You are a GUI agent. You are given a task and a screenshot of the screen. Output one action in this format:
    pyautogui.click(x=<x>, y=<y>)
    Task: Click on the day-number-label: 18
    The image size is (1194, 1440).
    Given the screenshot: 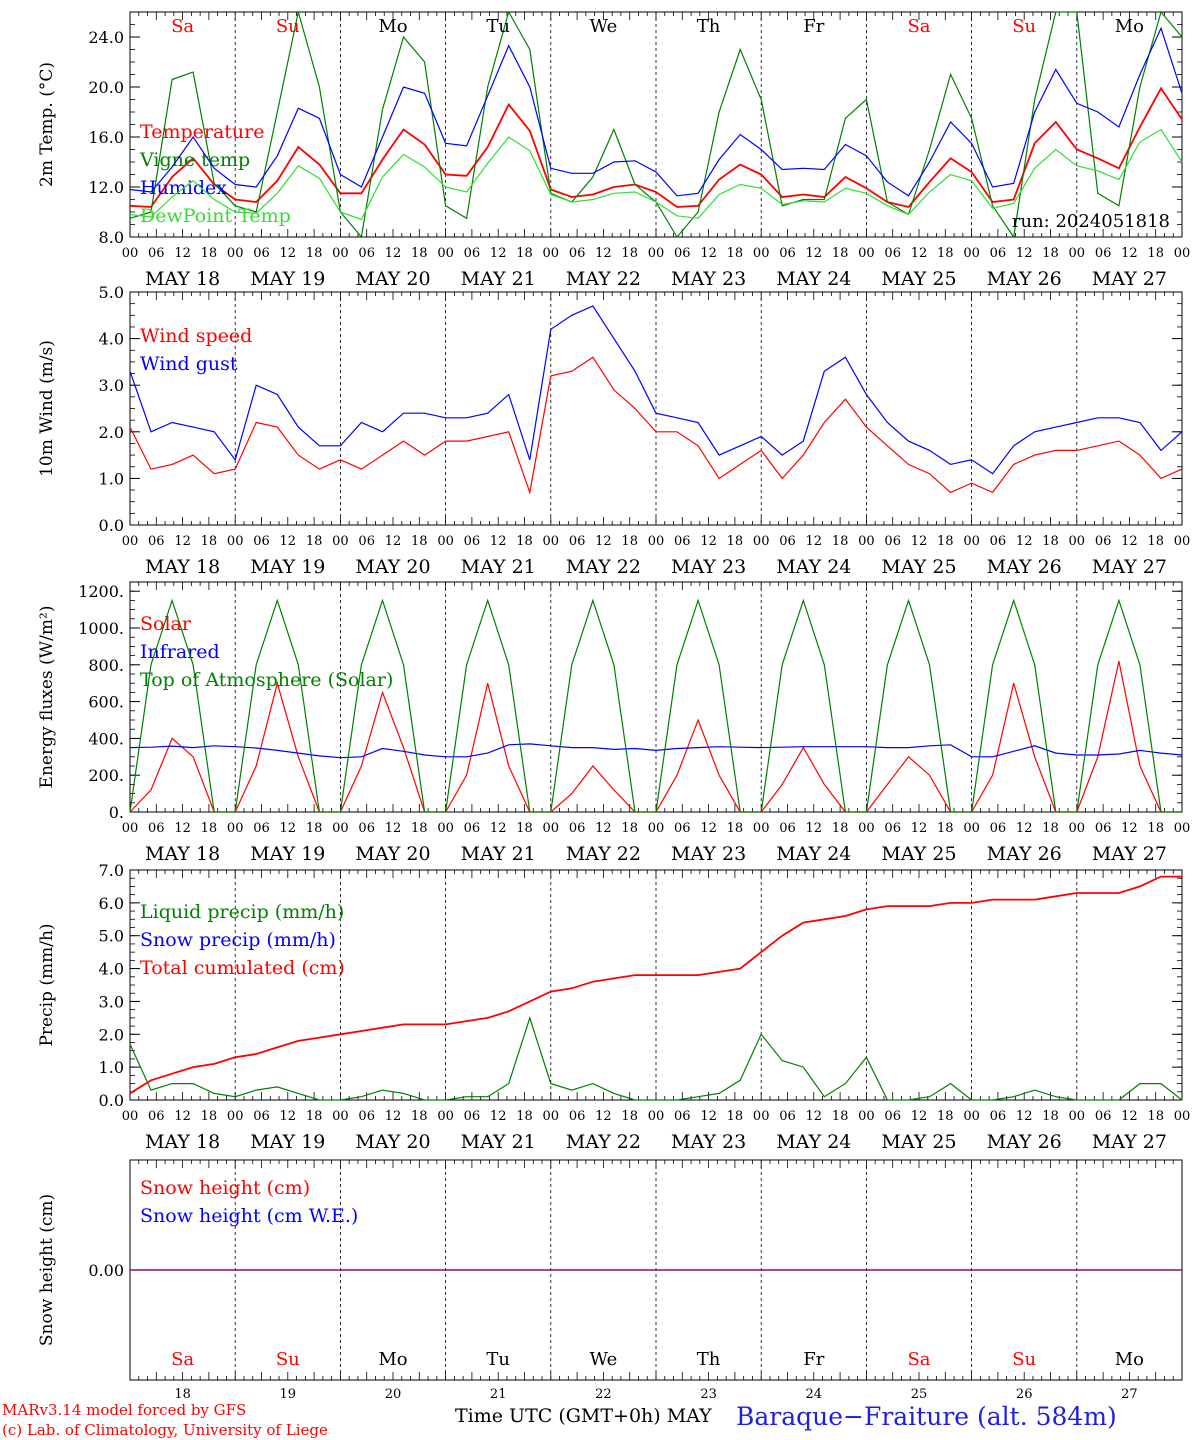 What is the action you would take?
    pyautogui.click(x=182, y=1393)
    